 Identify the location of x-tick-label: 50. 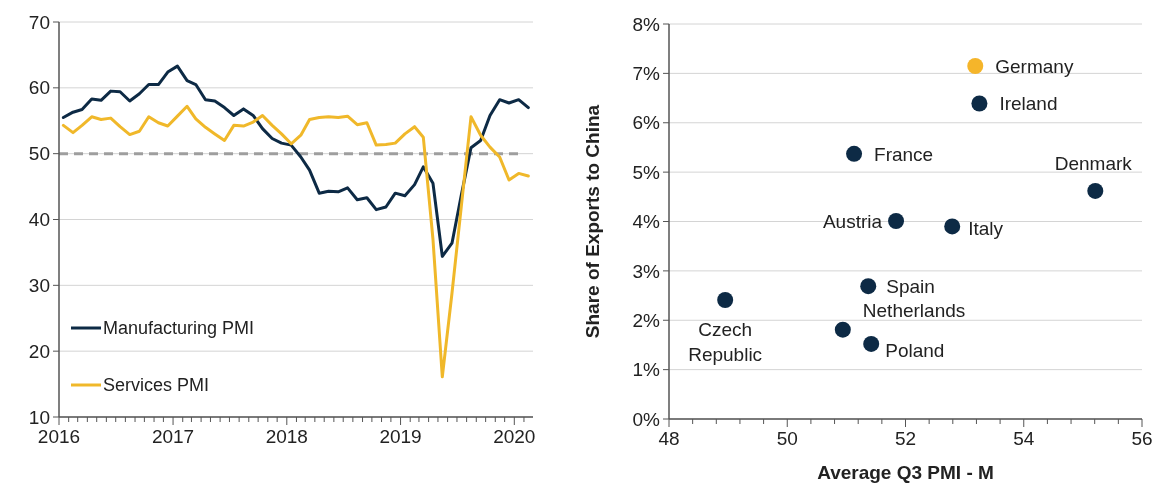
(787, 438).